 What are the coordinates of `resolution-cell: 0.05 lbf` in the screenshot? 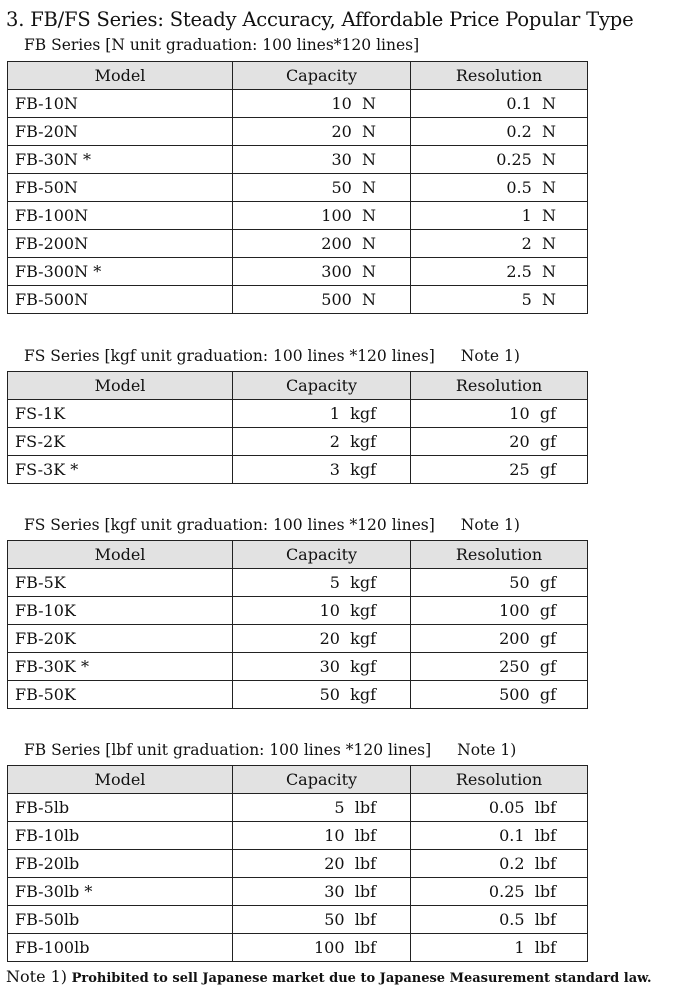 It's located at (499, 807).